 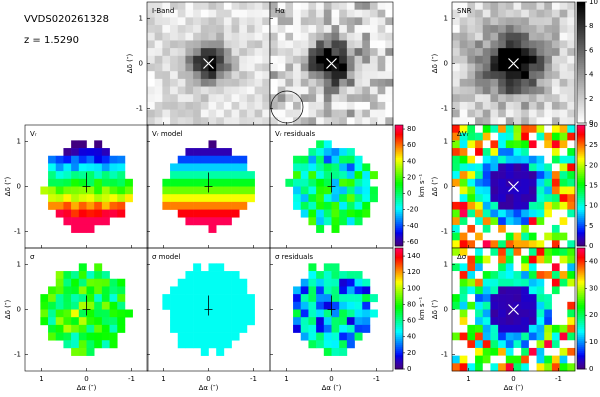 What do you see at coordinates (591, 226) in the screenshot?
I see `colorbar-tick-label: 5` at bounding box center [591, 226].